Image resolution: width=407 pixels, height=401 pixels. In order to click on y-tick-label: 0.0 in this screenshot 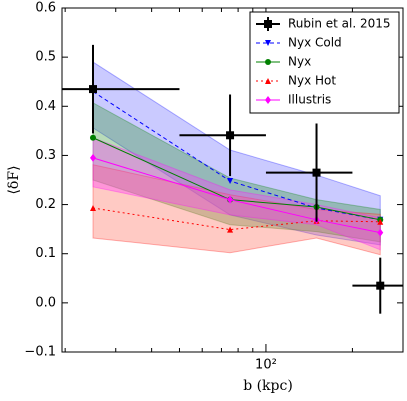, I will do `click(45, 302)`.